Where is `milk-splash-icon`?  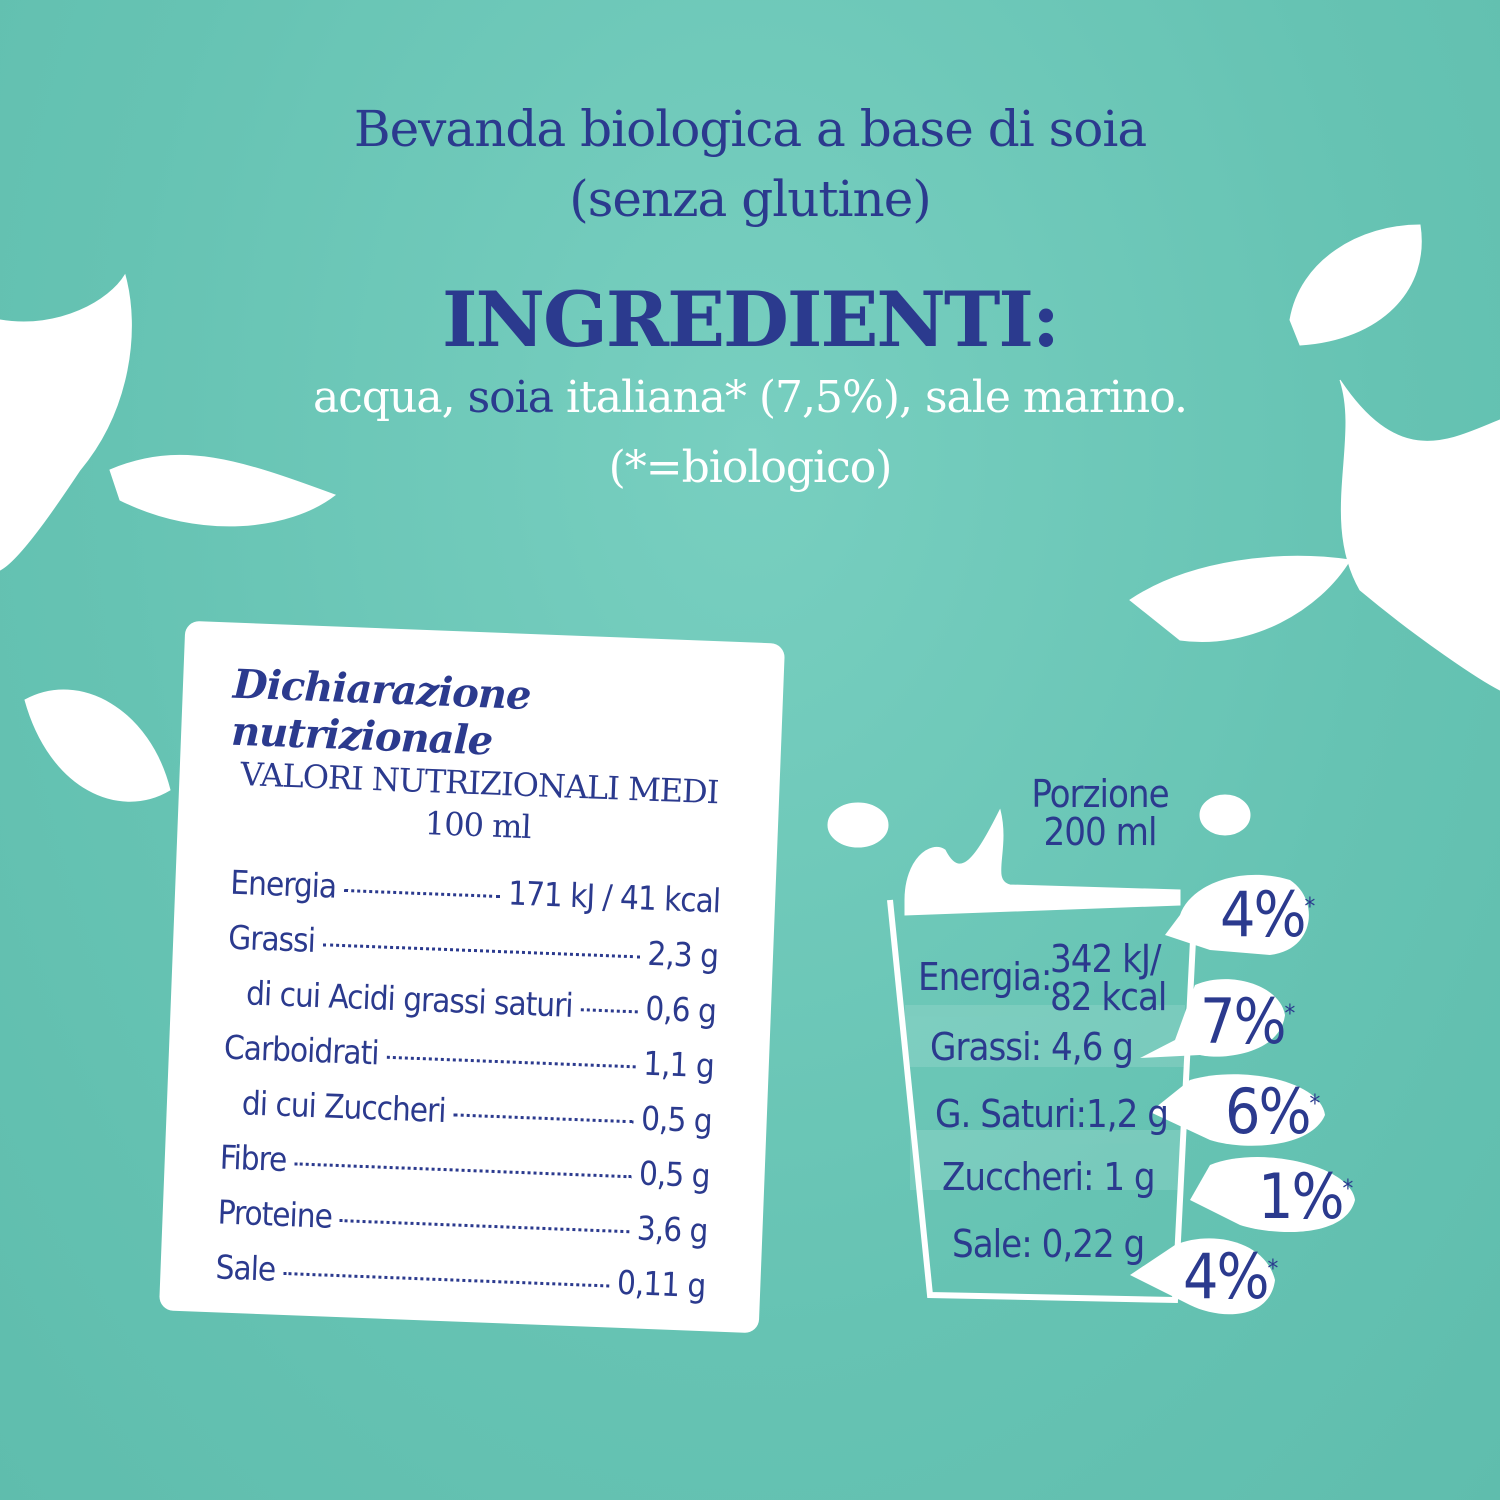
milk-splash-icon is located at coordinates (1039, 855).